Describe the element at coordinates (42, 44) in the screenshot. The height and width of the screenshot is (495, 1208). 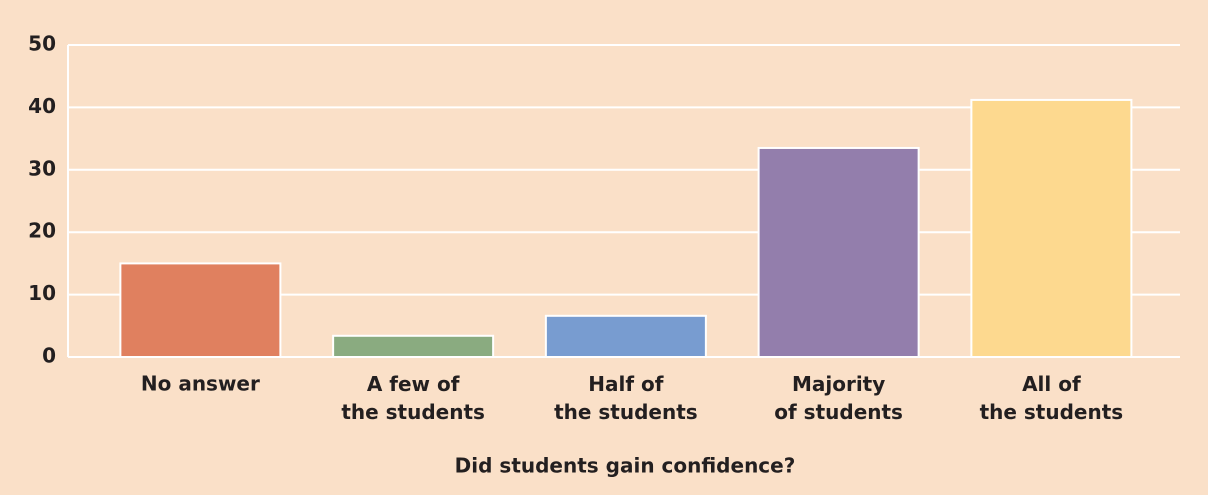
I see `y-tick-label: 50` at that location.